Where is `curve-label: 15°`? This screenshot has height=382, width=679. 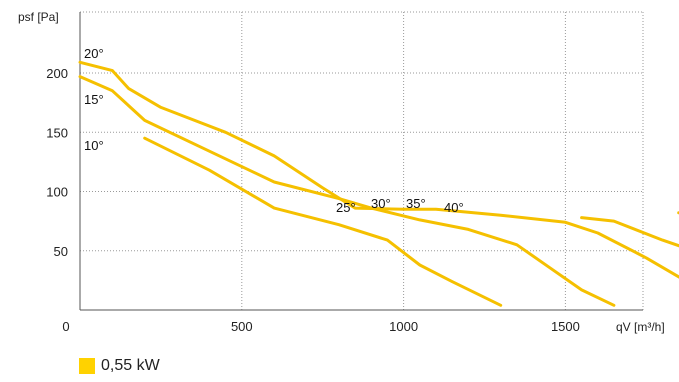 curve-label: 15° is located at coordinates (94, 99).